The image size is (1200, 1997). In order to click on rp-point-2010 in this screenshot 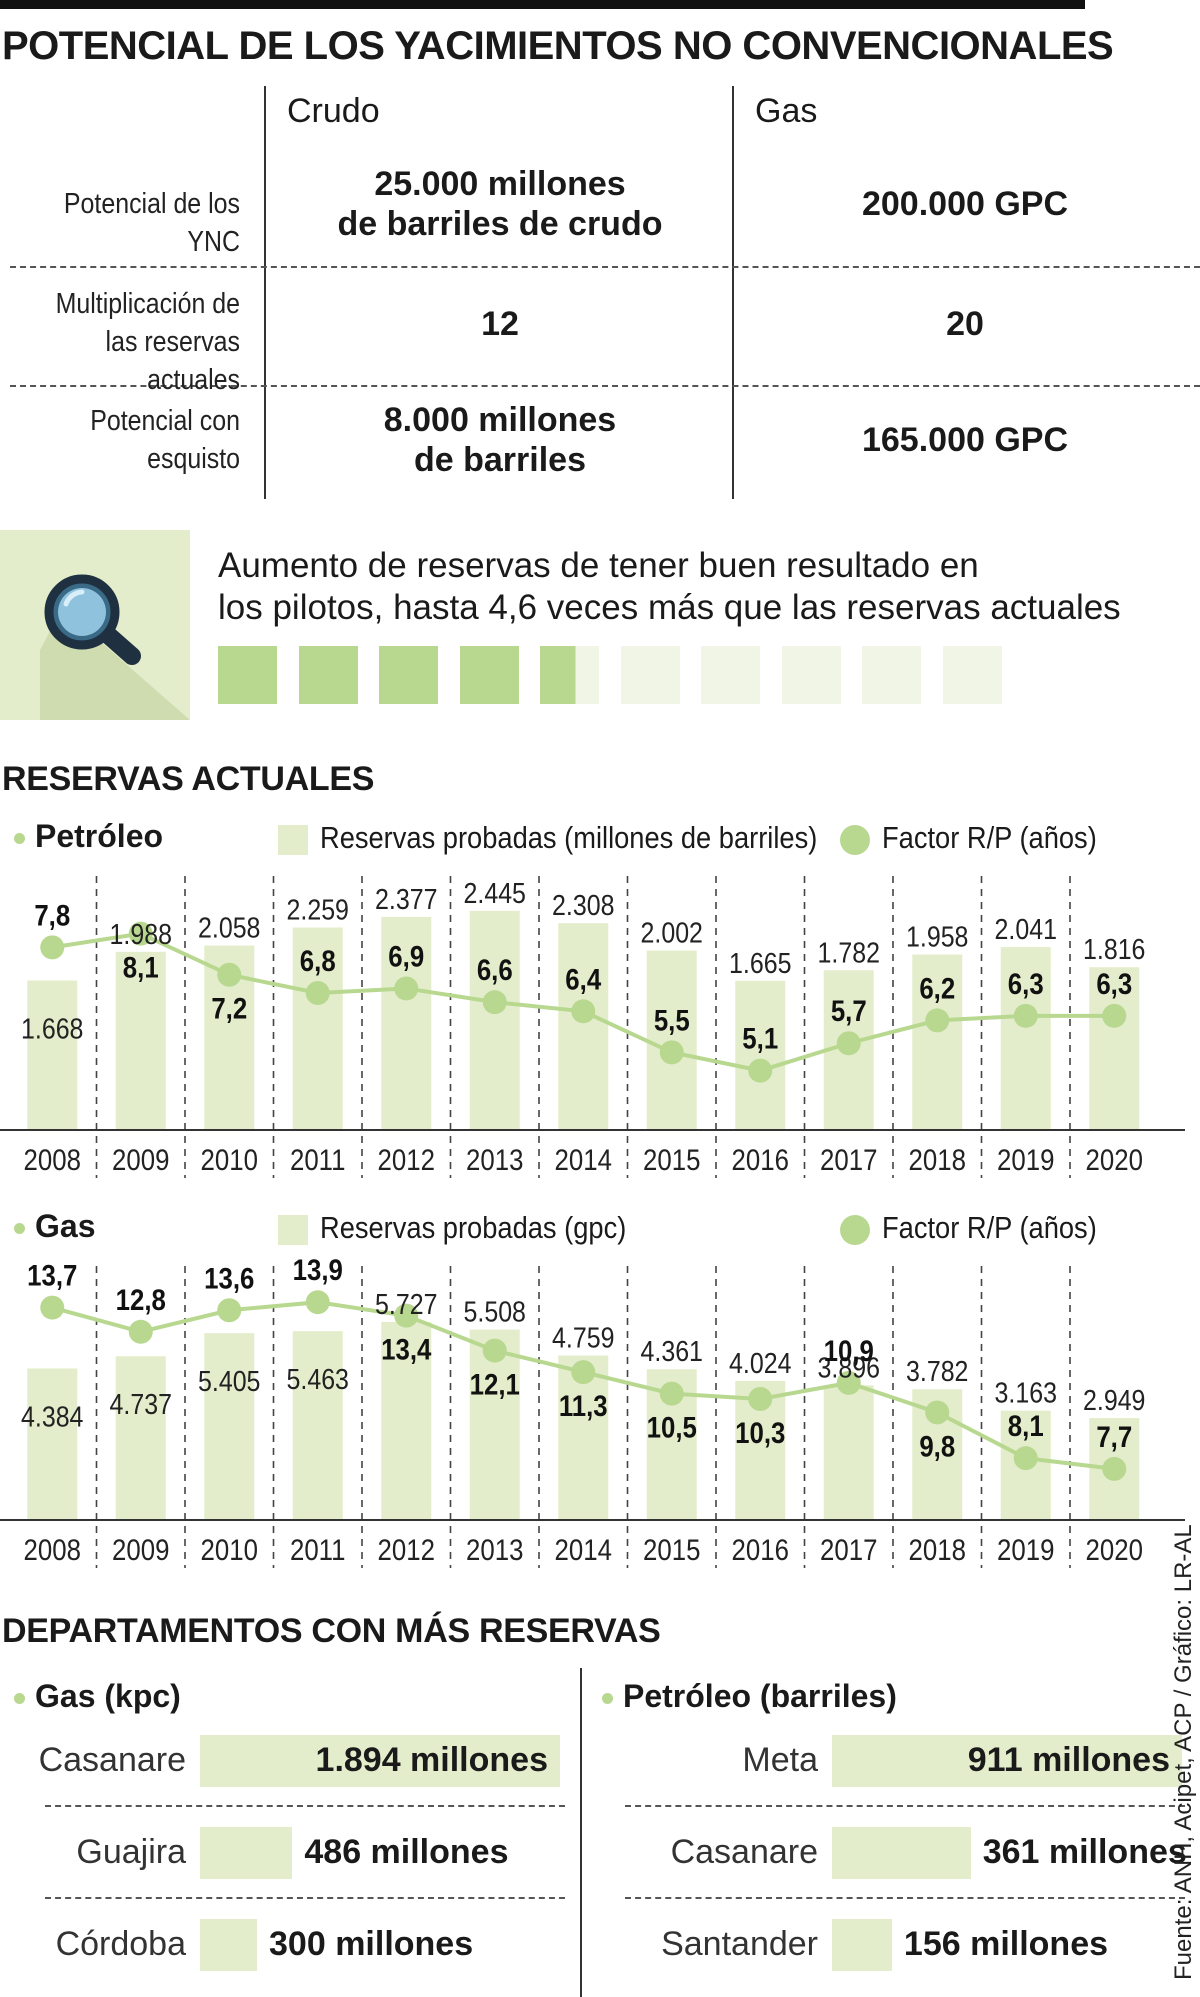, I will do `click(229, 974)`.